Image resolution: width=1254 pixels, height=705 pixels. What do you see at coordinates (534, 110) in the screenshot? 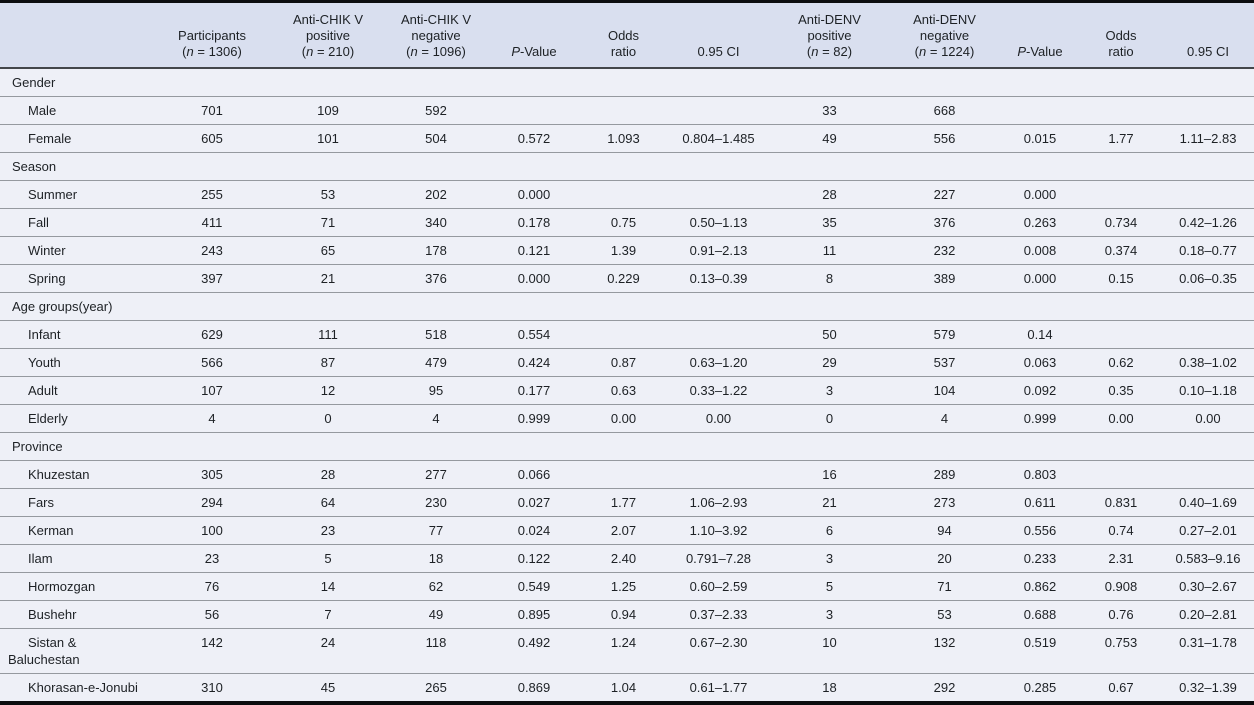
I see `table-cell-chik_p_value` at bounding box center [534, 110].